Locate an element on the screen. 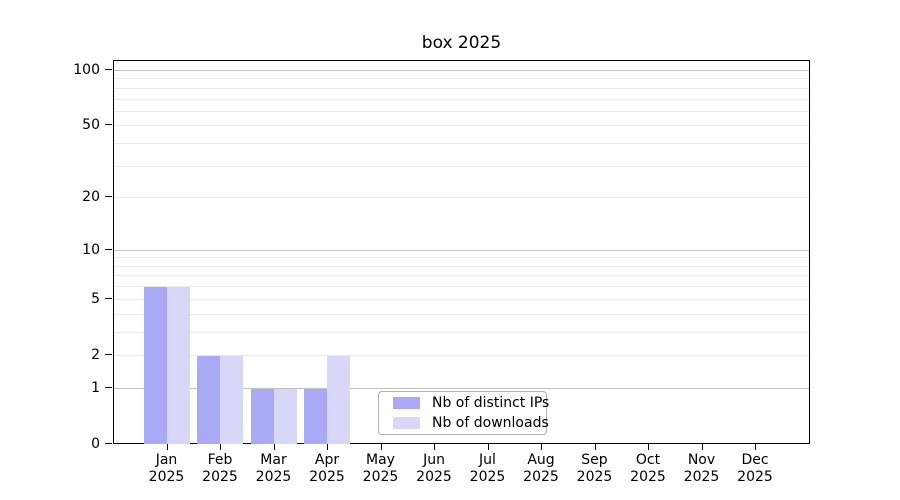 The height and width of the screenshot is (500, 900). y-tick-label: 50 is located at coordinates (91, 125).